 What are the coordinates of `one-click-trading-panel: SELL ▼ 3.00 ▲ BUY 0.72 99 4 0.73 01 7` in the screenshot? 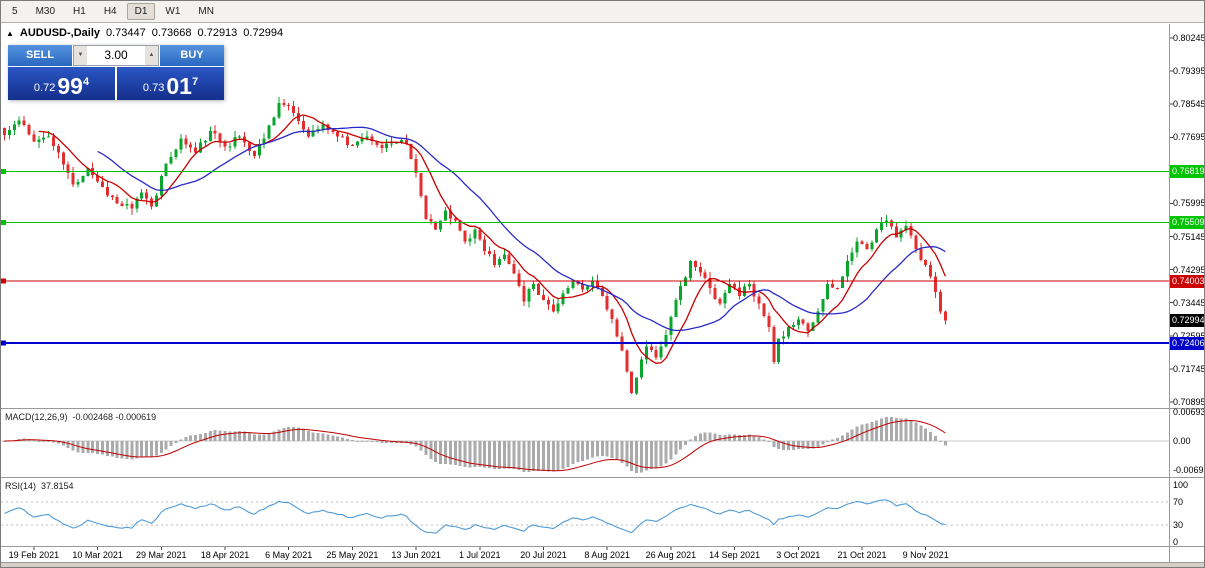 It's located at (116, 72).